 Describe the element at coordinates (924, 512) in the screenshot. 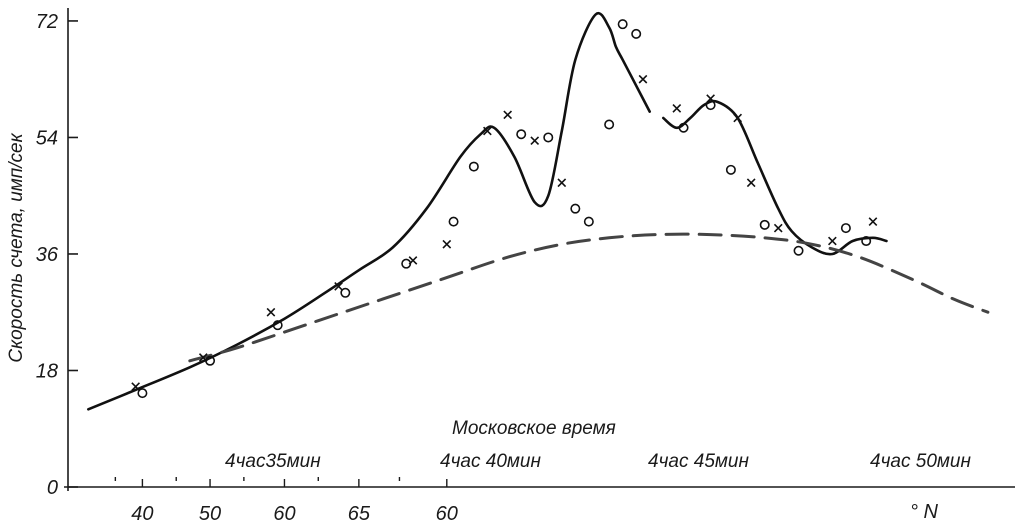

I see `x-axis-label: ° N` at that location.